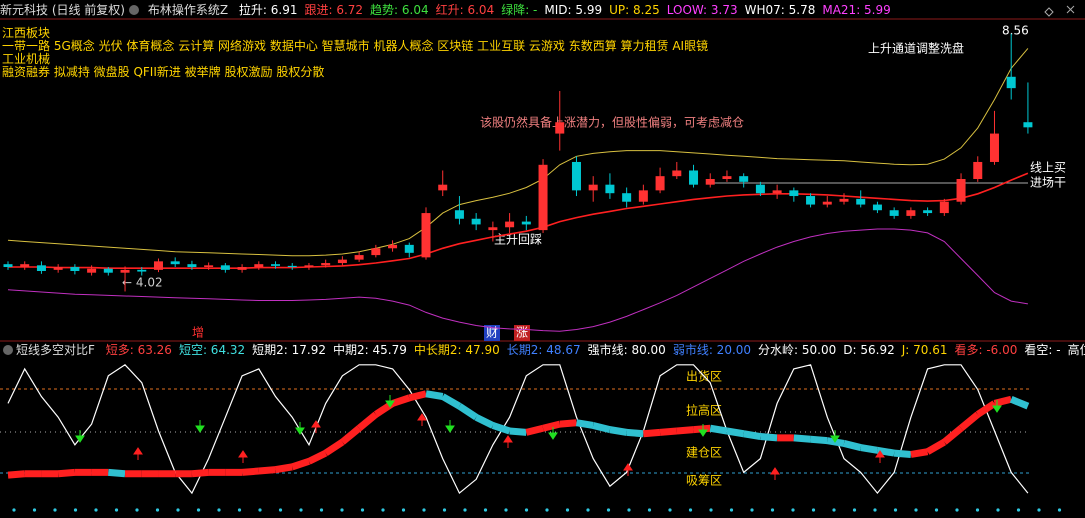 This screenshot has width=1085, height=518. What do you see at coordinates (1070, 9) in the screenshot?
I see `close-icon` at bounding box center [1070, 9].